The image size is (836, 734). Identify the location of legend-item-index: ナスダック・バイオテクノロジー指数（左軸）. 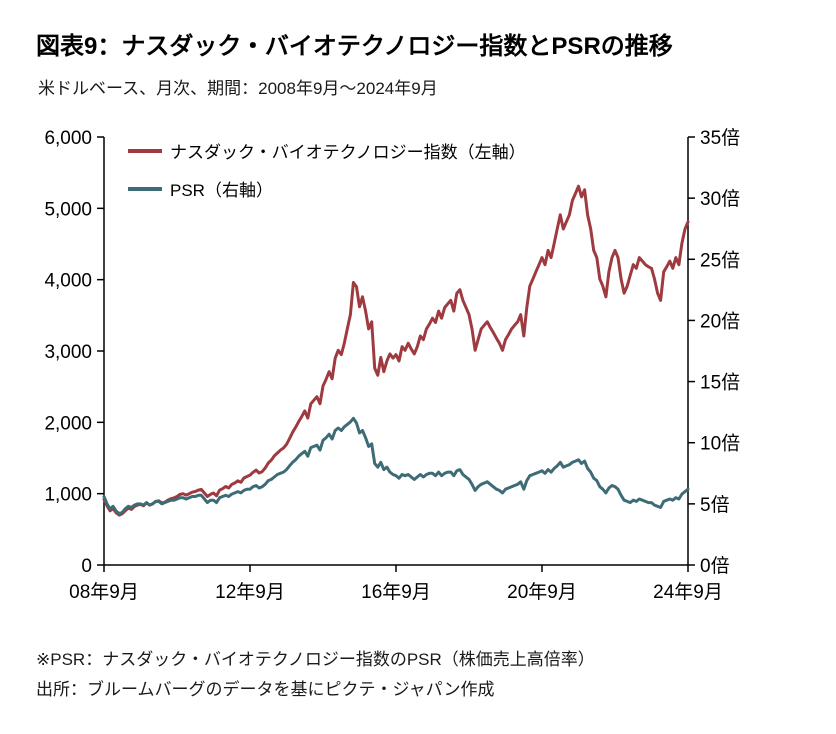
(327, 150).